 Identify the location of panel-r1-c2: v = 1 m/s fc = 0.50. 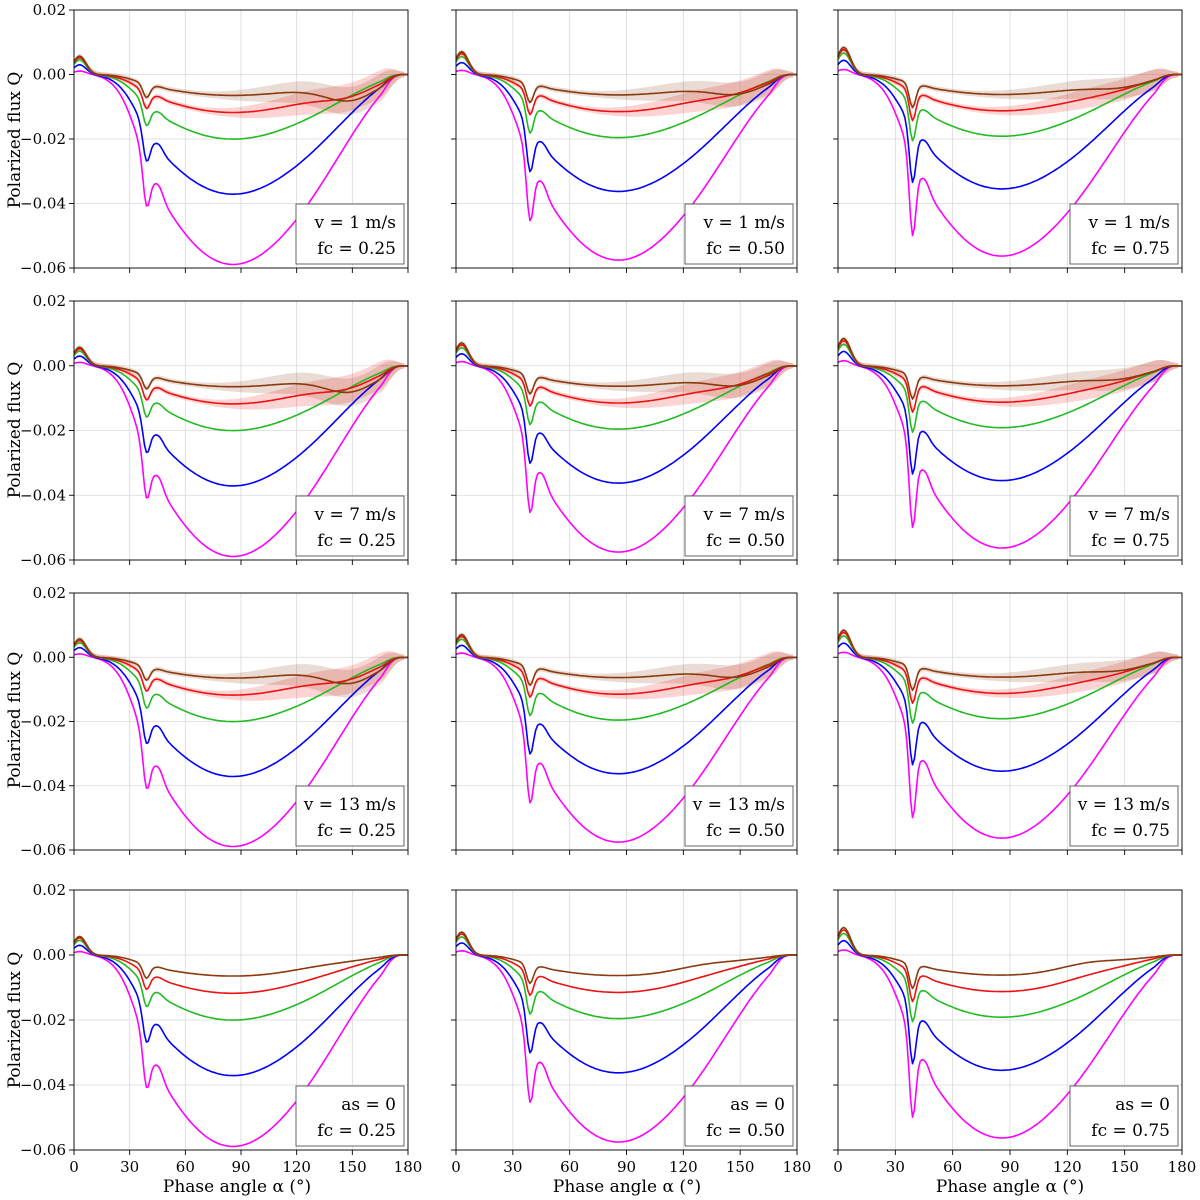
(624, 141).